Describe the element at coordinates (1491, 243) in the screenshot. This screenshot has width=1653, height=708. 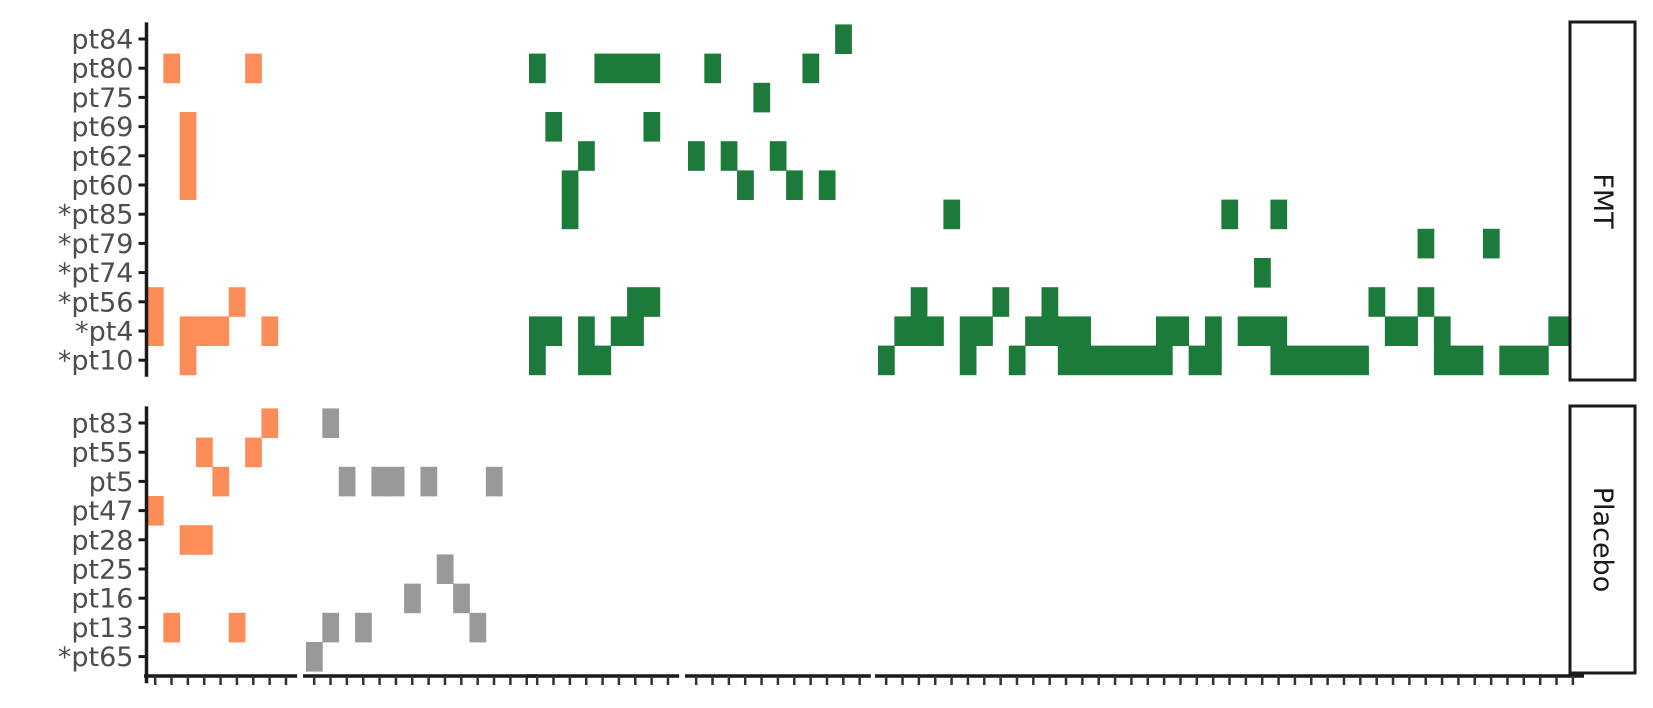
I see `heatmap-cell-star-pt79-b5-c37` at that location.